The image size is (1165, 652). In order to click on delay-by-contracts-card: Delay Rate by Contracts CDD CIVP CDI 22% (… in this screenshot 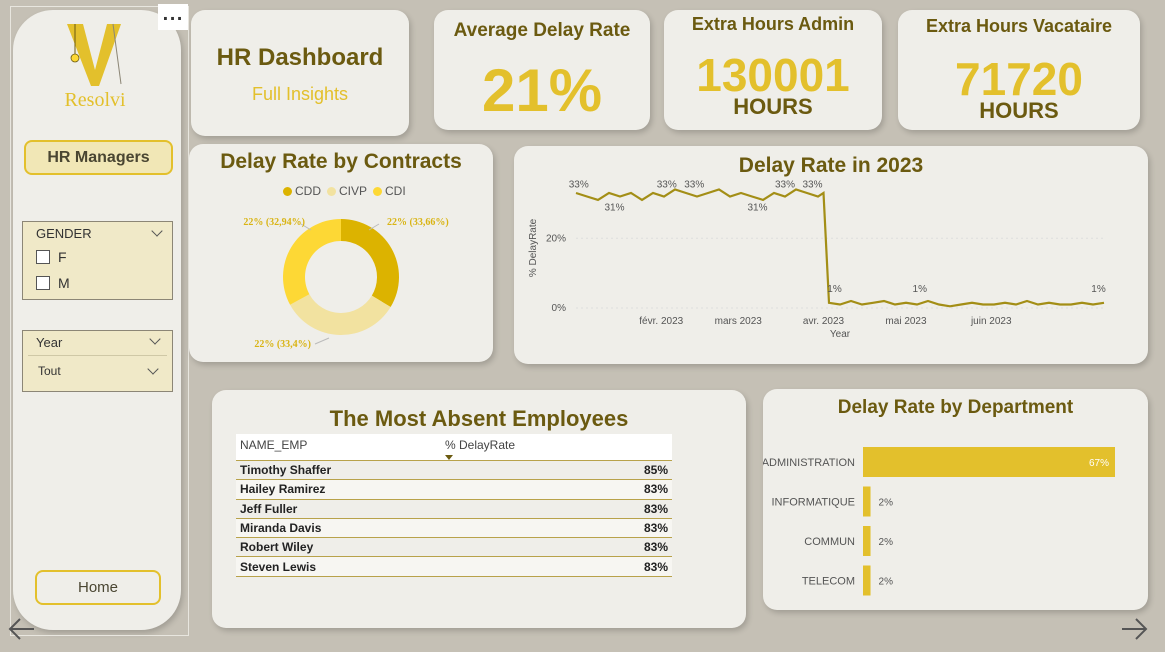, I will do `click(341, 253)`.